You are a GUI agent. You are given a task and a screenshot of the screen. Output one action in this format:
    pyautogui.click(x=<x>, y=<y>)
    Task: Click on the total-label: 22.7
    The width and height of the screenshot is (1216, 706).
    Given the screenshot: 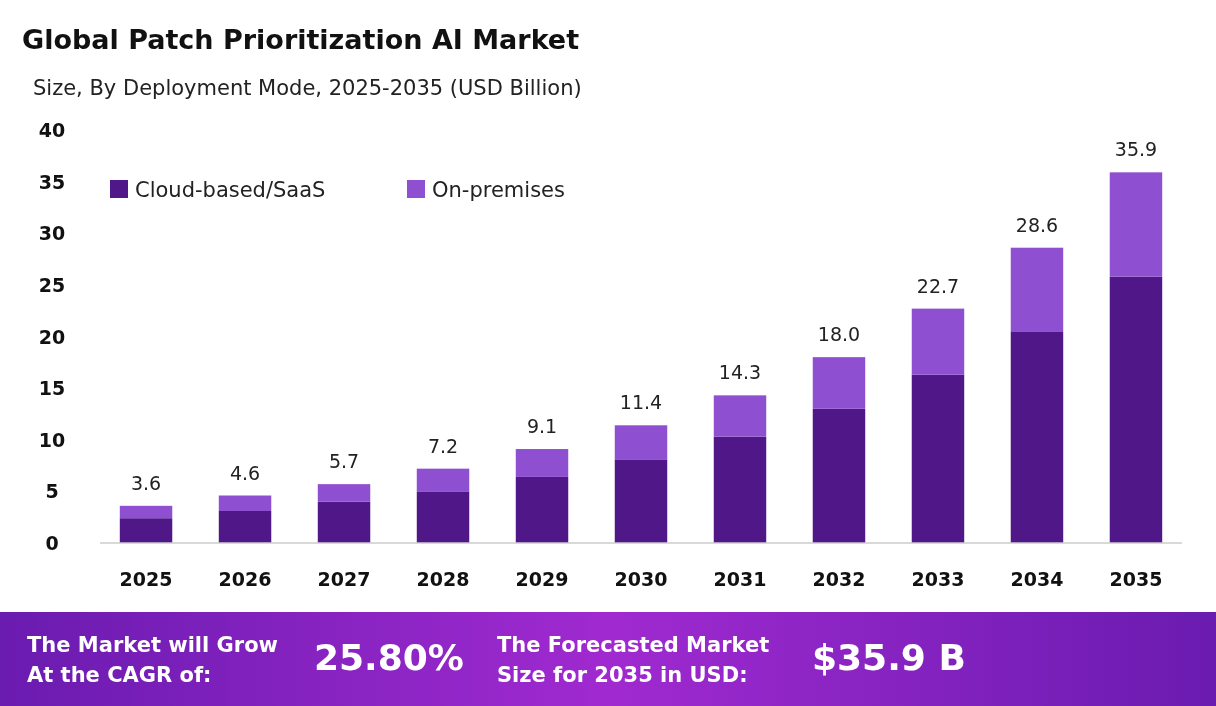 What is the action you would take?
    pyautogui.click(x=938, y=285)
    